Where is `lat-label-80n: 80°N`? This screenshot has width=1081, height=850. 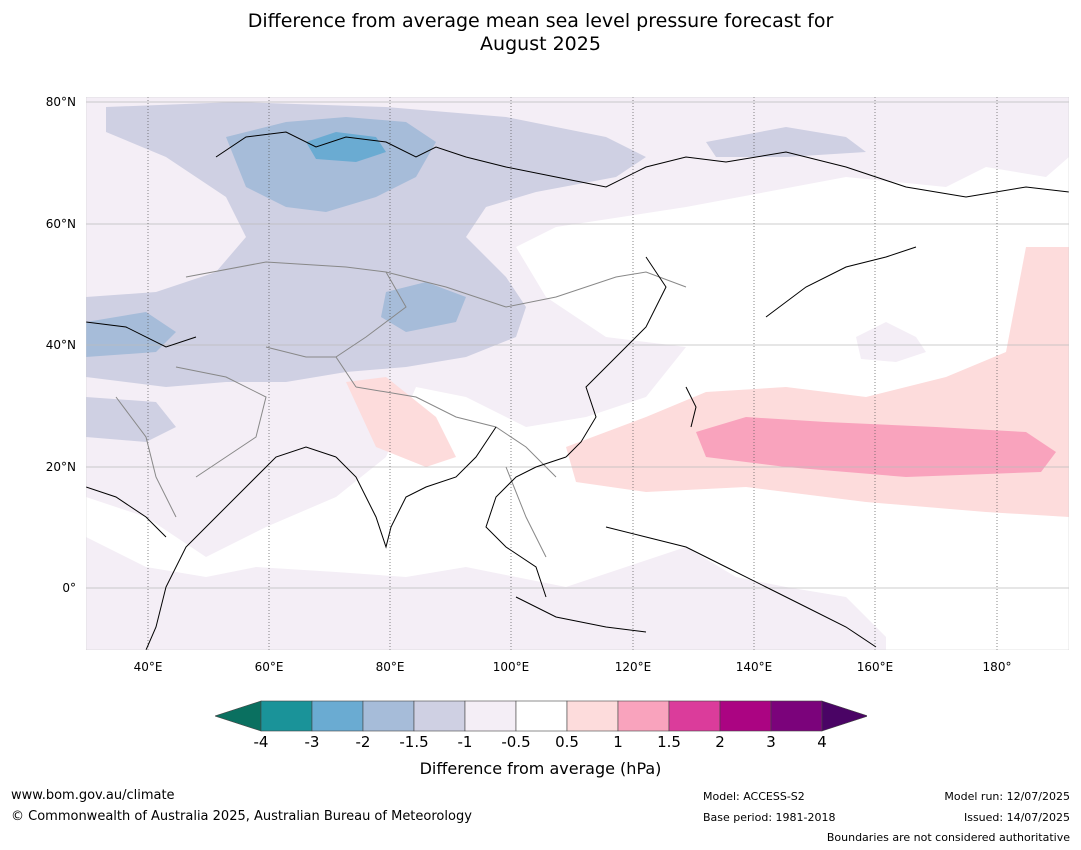 lat-label-80n: 80°N is located at coordinates (60, 102).